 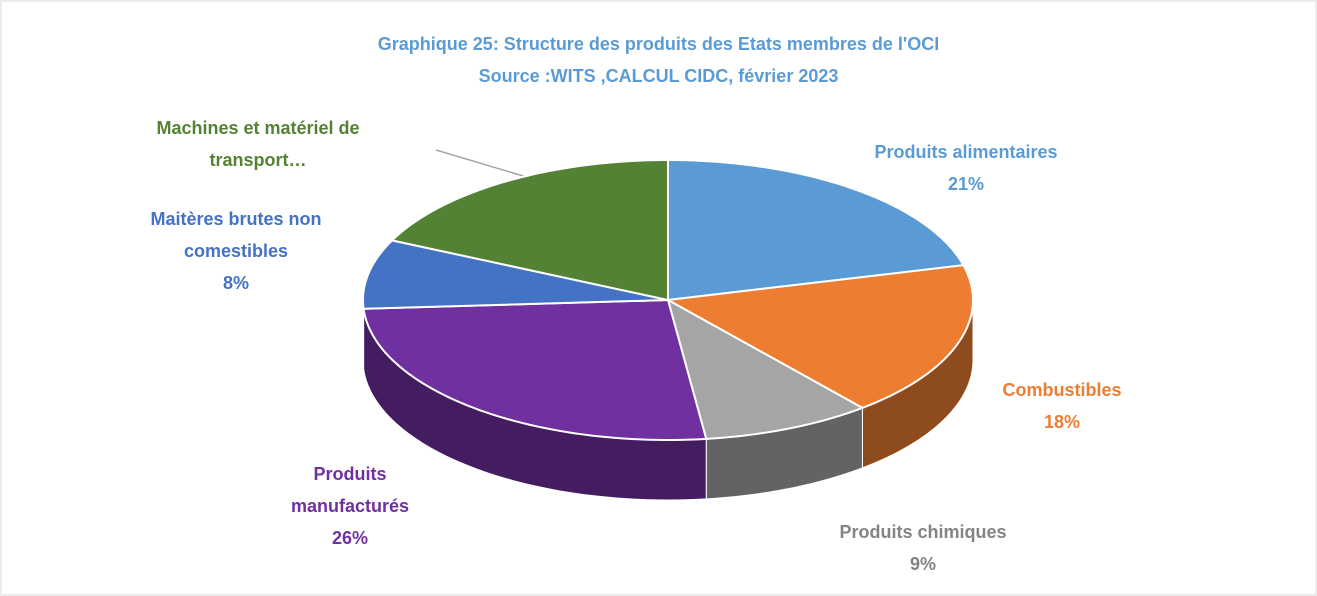 I want to click on data-label: Combustibles 18%, so click(x=1062, y=406).